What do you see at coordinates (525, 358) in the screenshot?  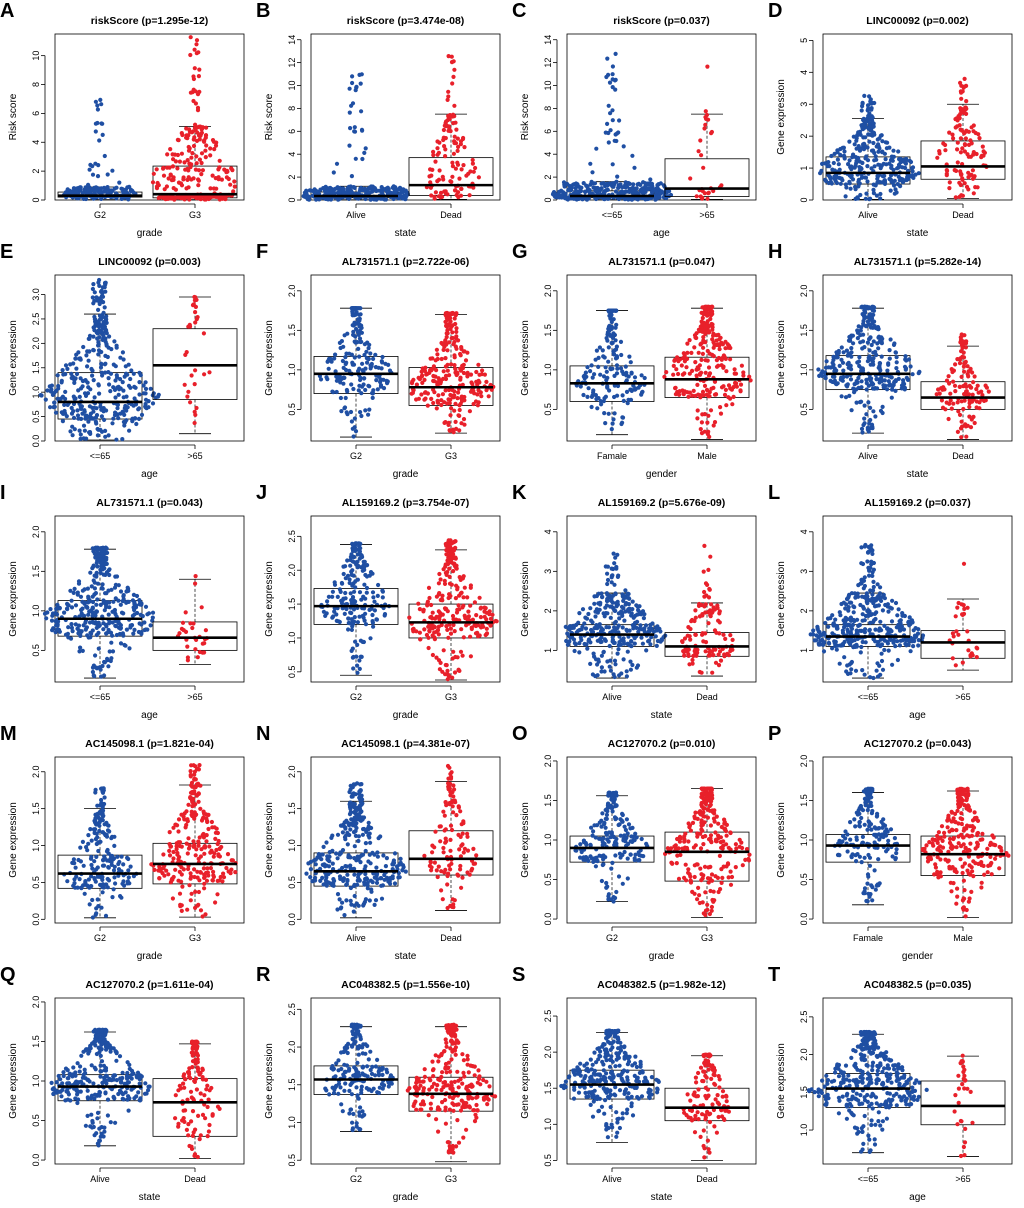 I see `y-axis-label: Gene expression` at bounding box center [525, 358].